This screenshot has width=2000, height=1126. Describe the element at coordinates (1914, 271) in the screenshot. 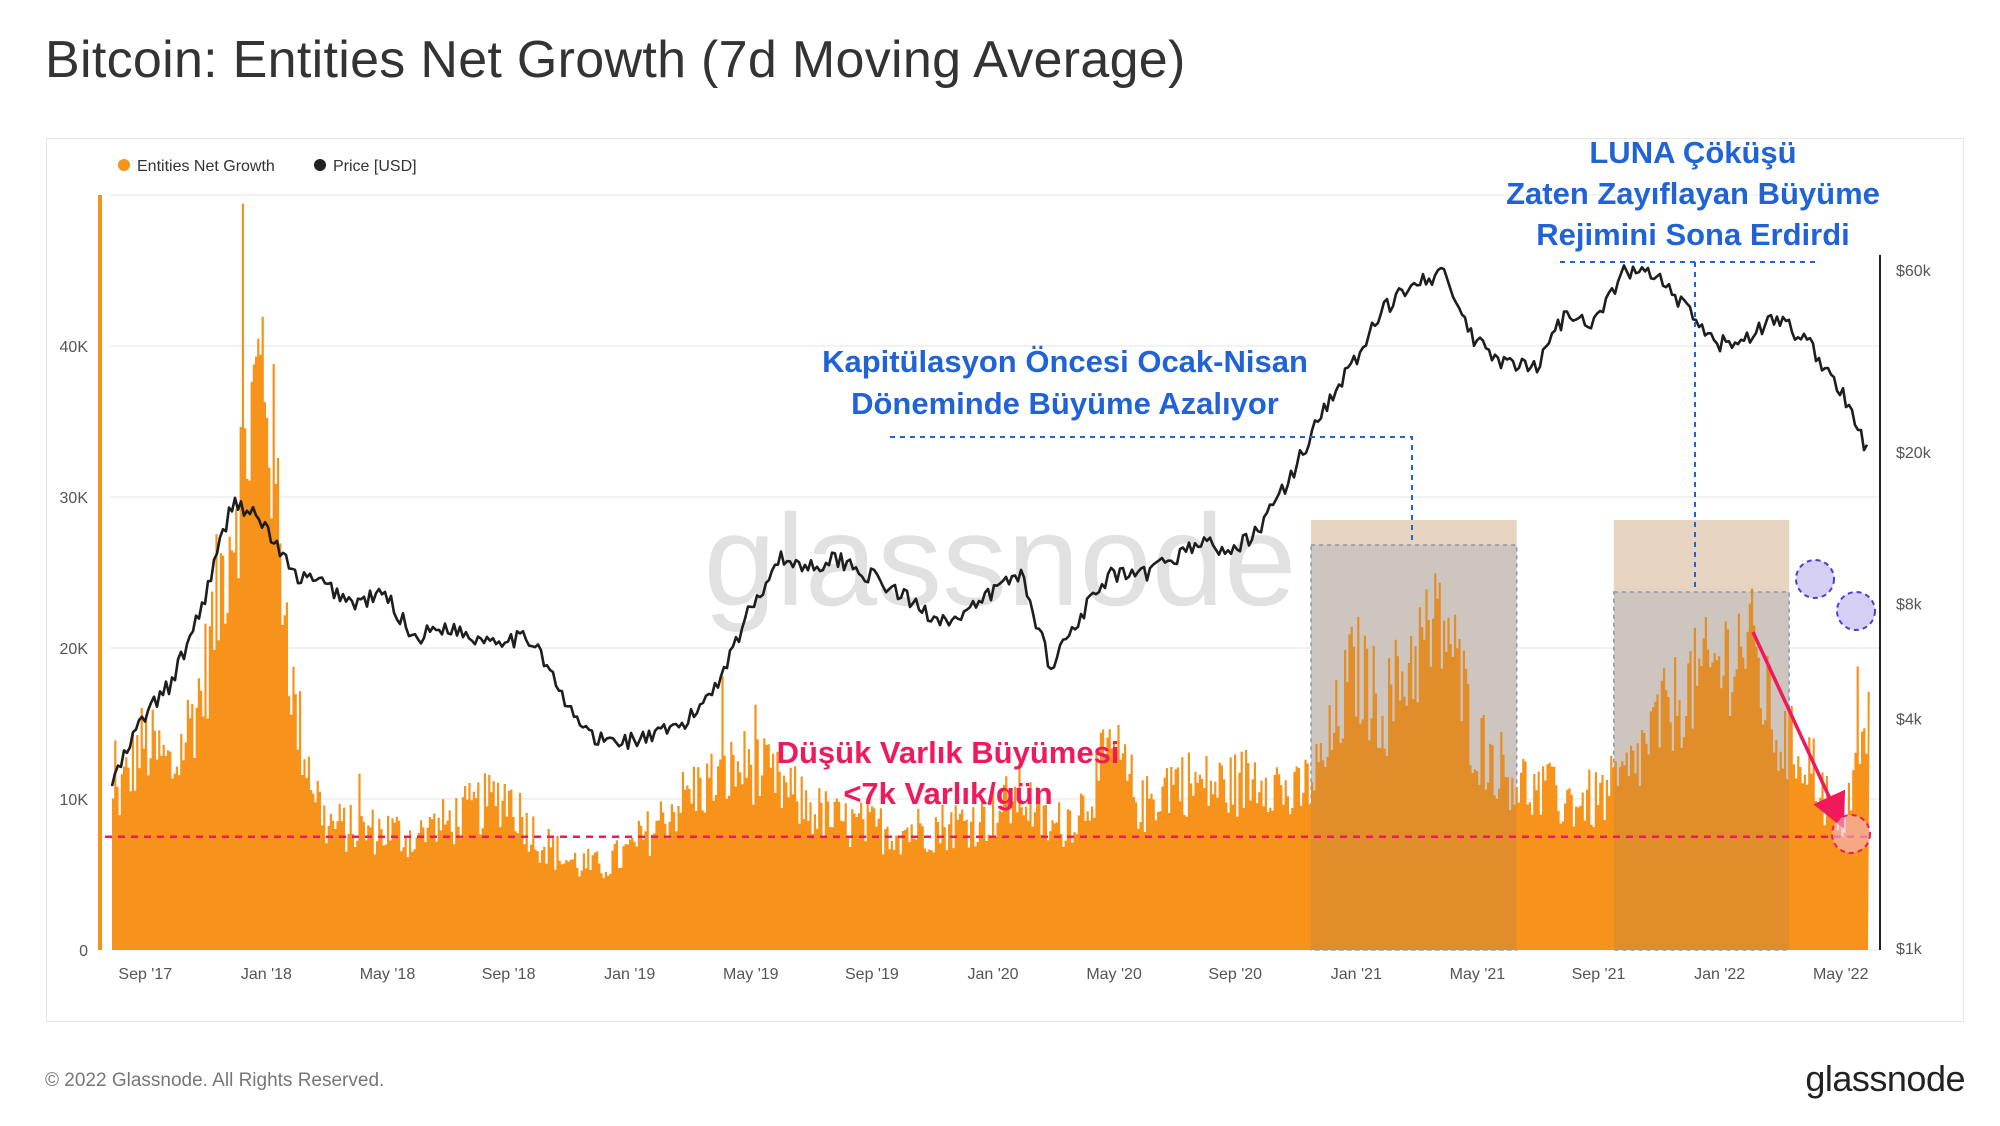

I see `y-right-tick-label: $60k` at that location.